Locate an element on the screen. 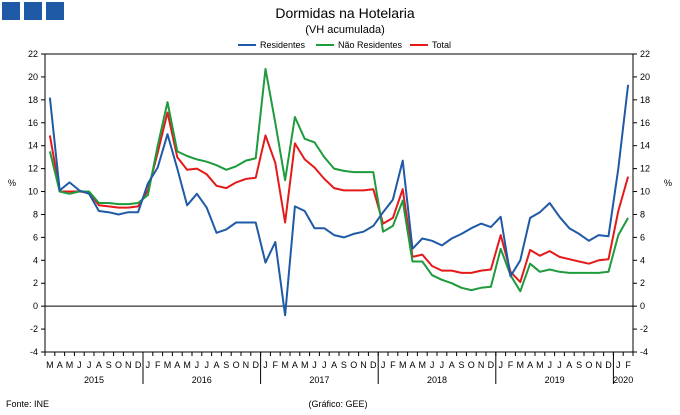  y-tick-label-left: -4 is located at coordinates (34, 352).